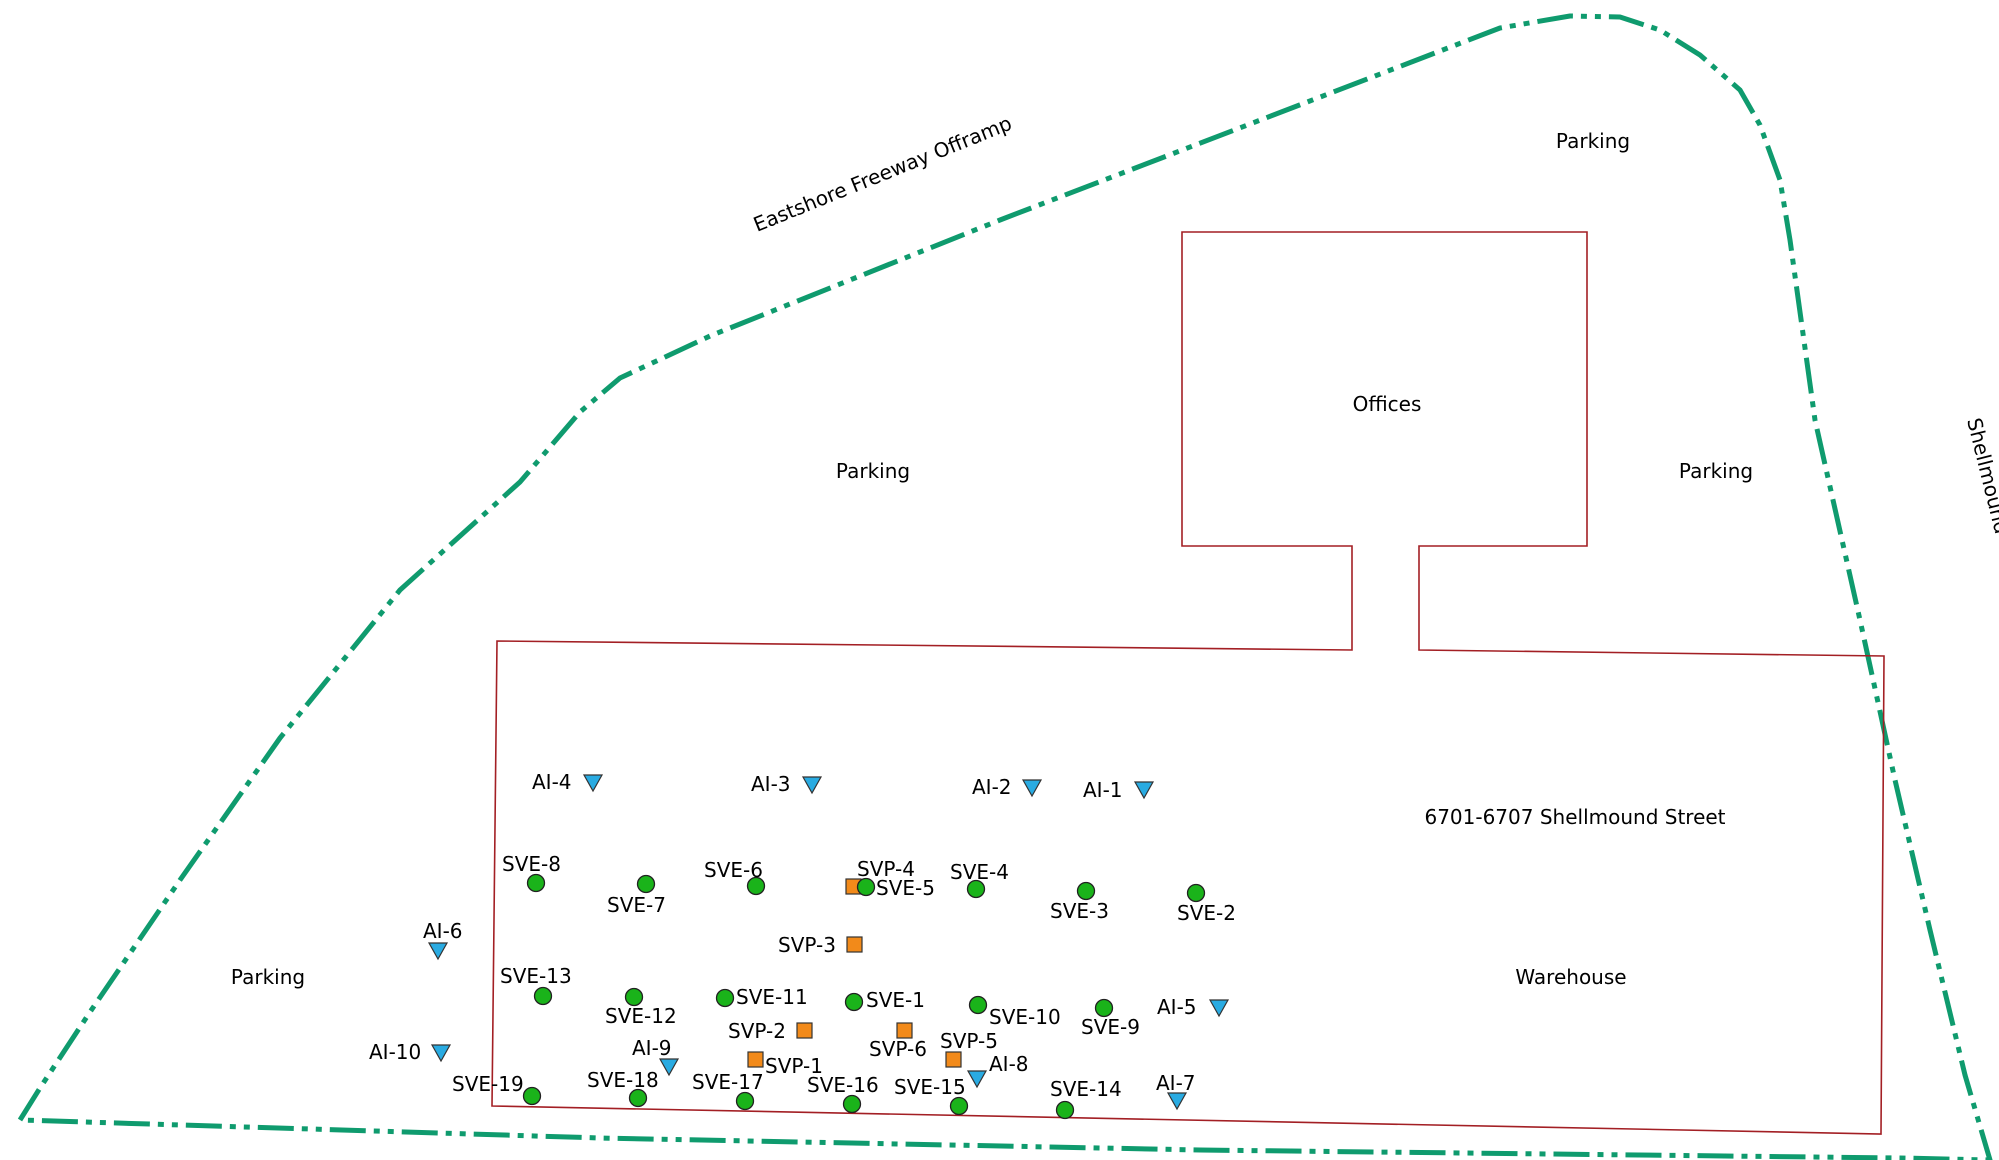 This screenshot has width=1999, height=1160. I want to click on ai-2-label: AI-2, so click(992, 787).